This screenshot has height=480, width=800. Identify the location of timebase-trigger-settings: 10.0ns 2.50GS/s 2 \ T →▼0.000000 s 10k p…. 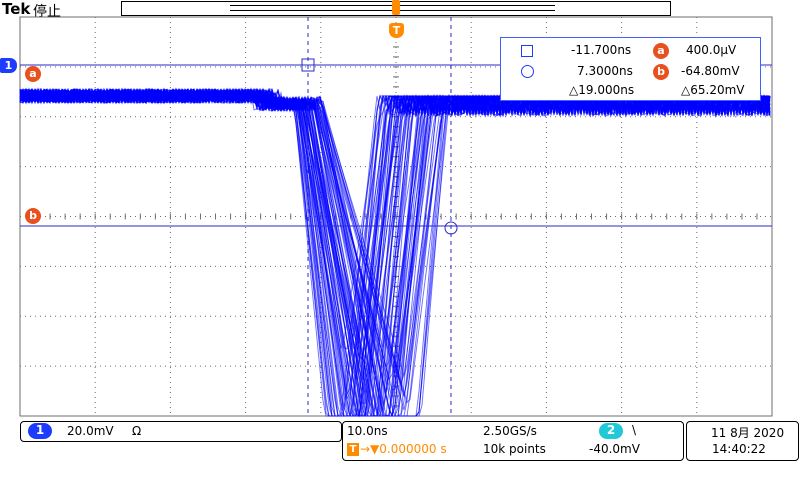
(513, 441).